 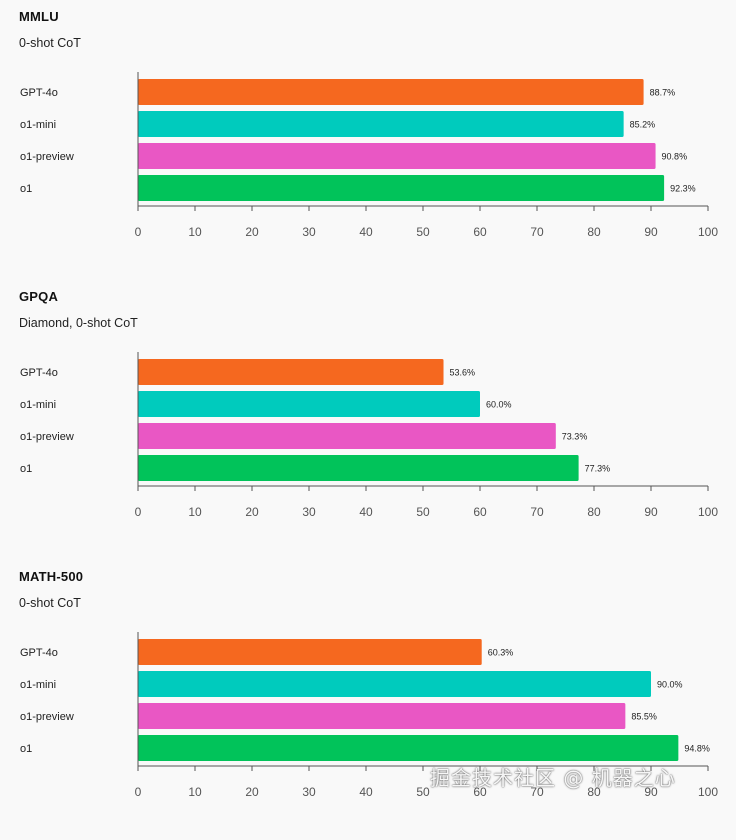 What do you see at coordinates (644, 717) in the screenshot?
I see `value-label: 85.5%` at bounding box center [644, 717].